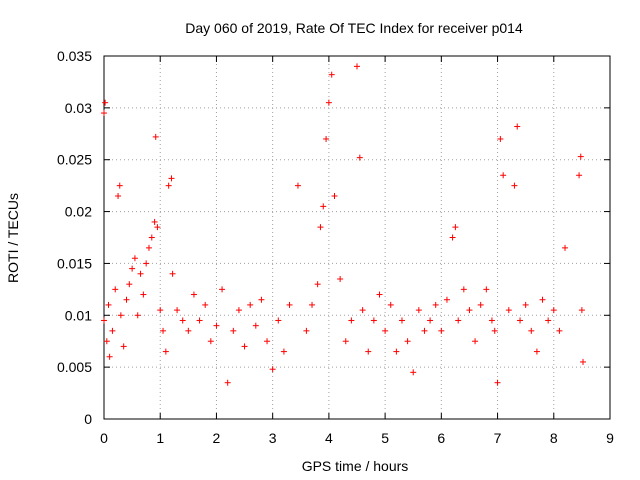  Describe the element at coordinates (355, 466) in the screenshot. I see `x-axis-label: GPS time / hours` at that location.